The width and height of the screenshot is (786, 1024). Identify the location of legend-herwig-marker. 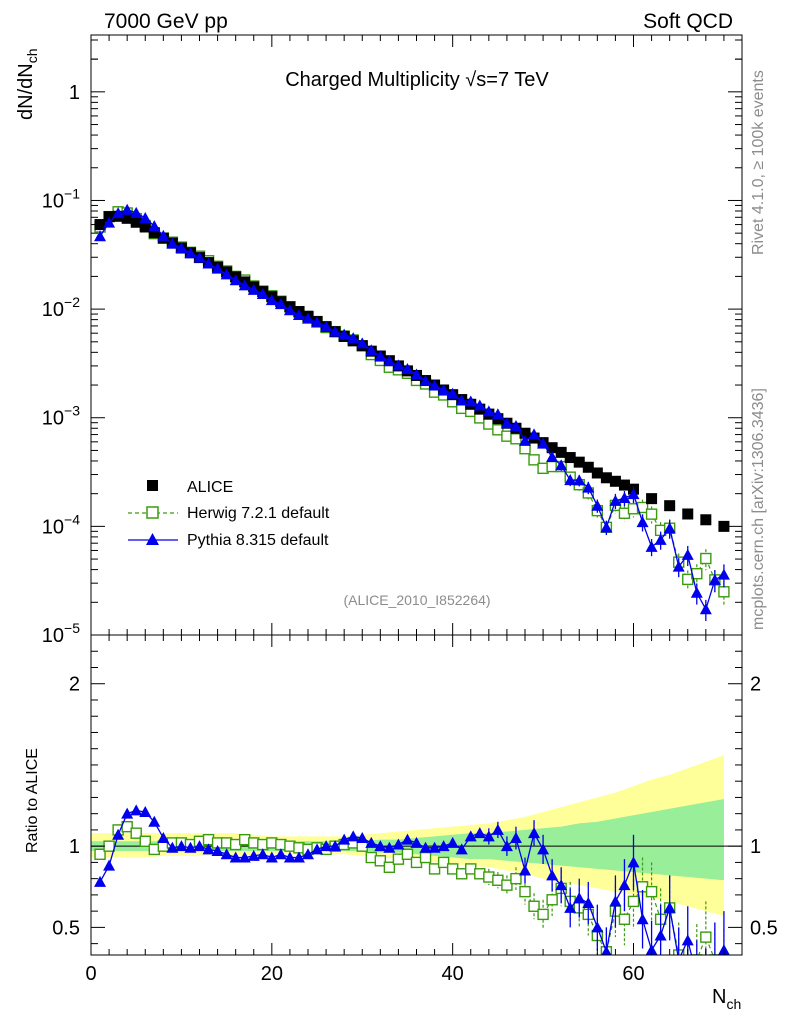
(152, 512).